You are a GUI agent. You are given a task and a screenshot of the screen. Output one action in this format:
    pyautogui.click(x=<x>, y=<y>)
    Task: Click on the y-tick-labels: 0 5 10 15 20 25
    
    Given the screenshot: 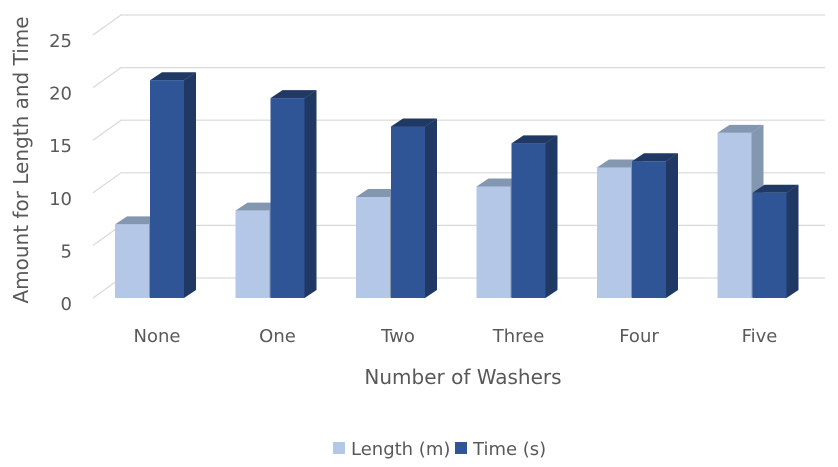 What is the action you would take?
    pyautogui.click(x=60, y=173)
    